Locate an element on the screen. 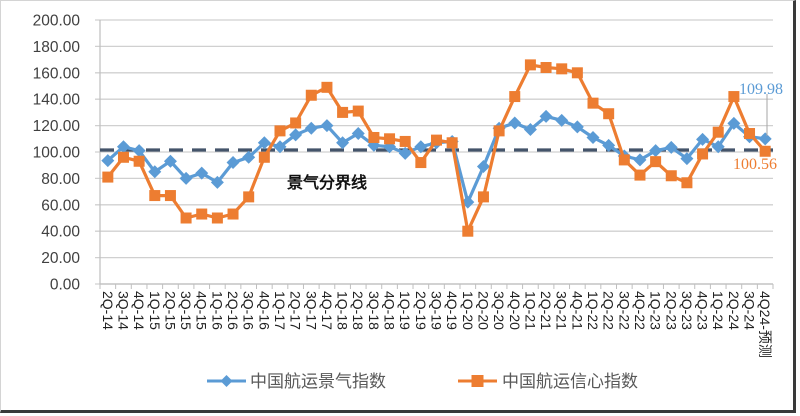 The width and height of the screenshot is (800, 416). x-tick-label: 3Q-16 is located at coordinates (249, 310).